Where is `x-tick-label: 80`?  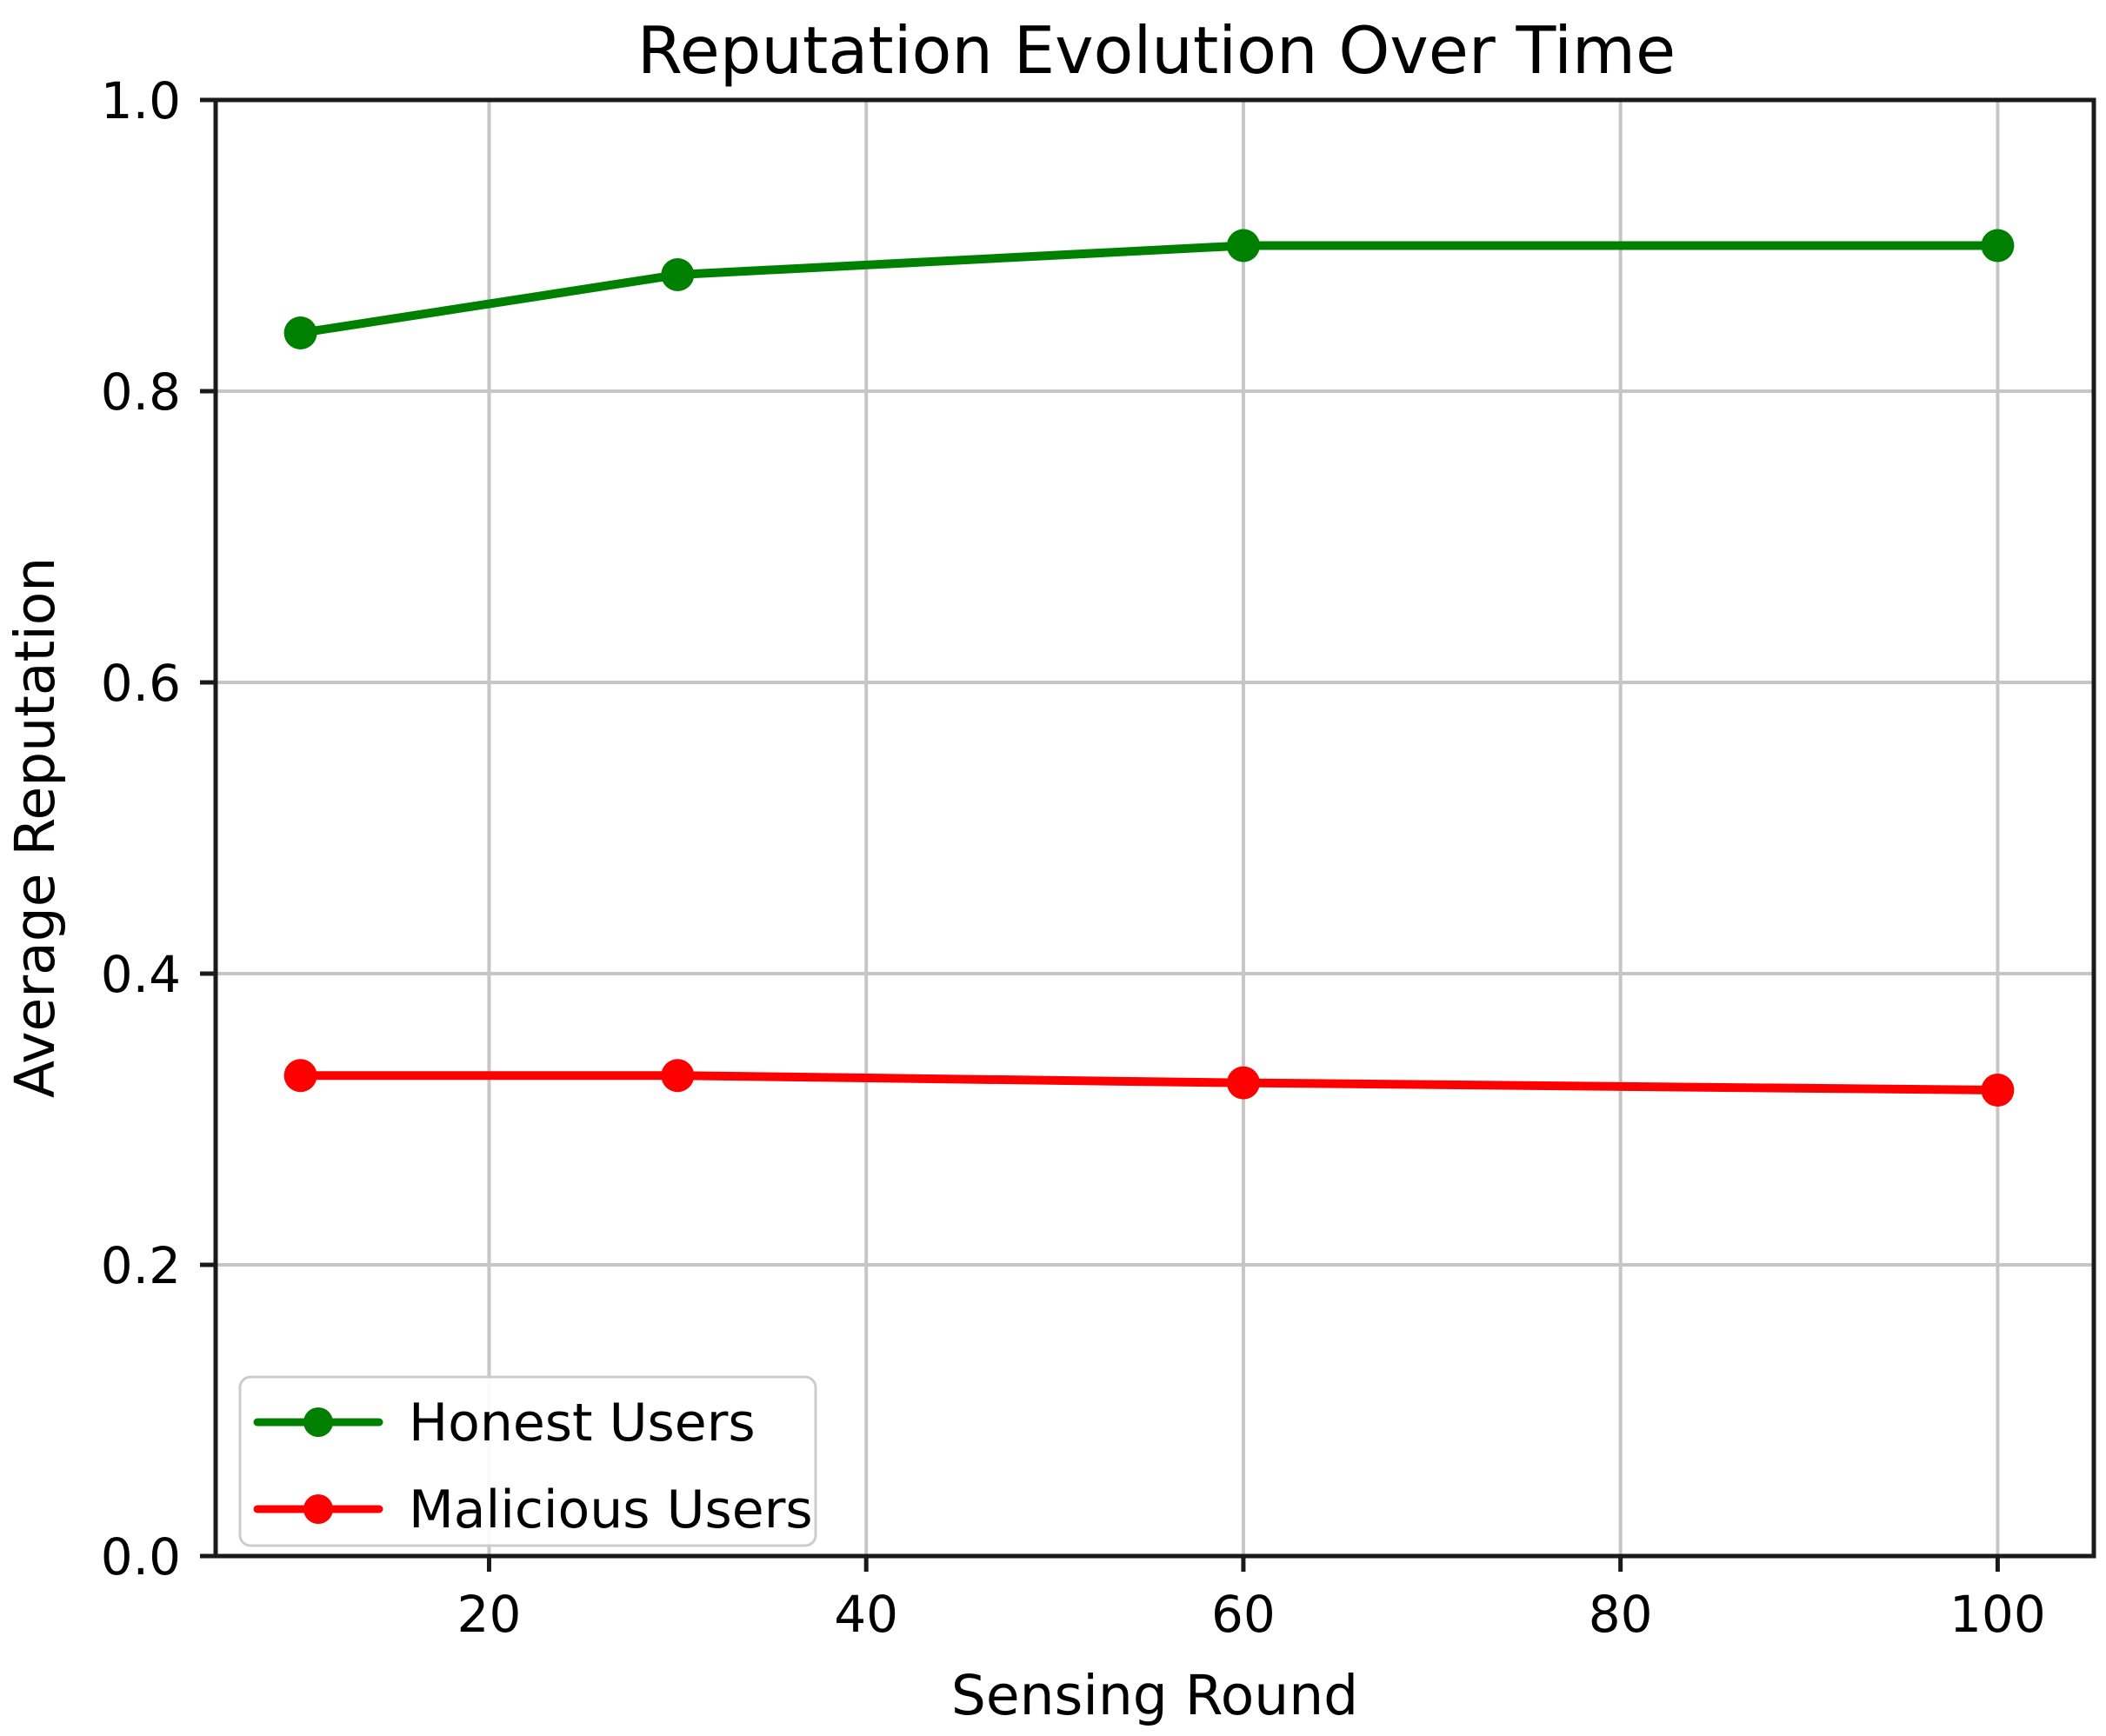
x-tick-label: 80 is located at coordinates (1621, 1614).